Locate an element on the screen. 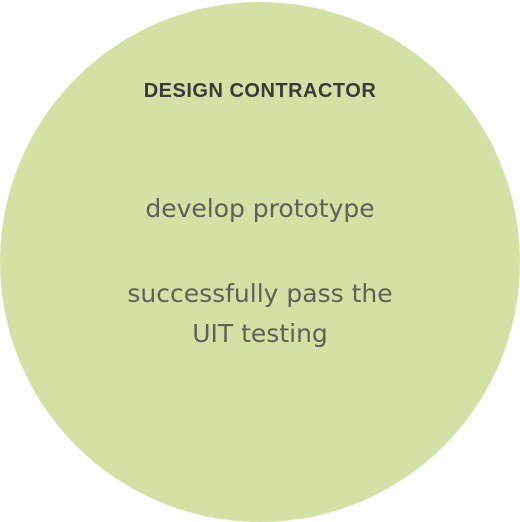 Image resolution: width=520 pixels, height=522 pixels. circle-title: DESIGN CONTRACTOR is located at coordinates (260, 91).